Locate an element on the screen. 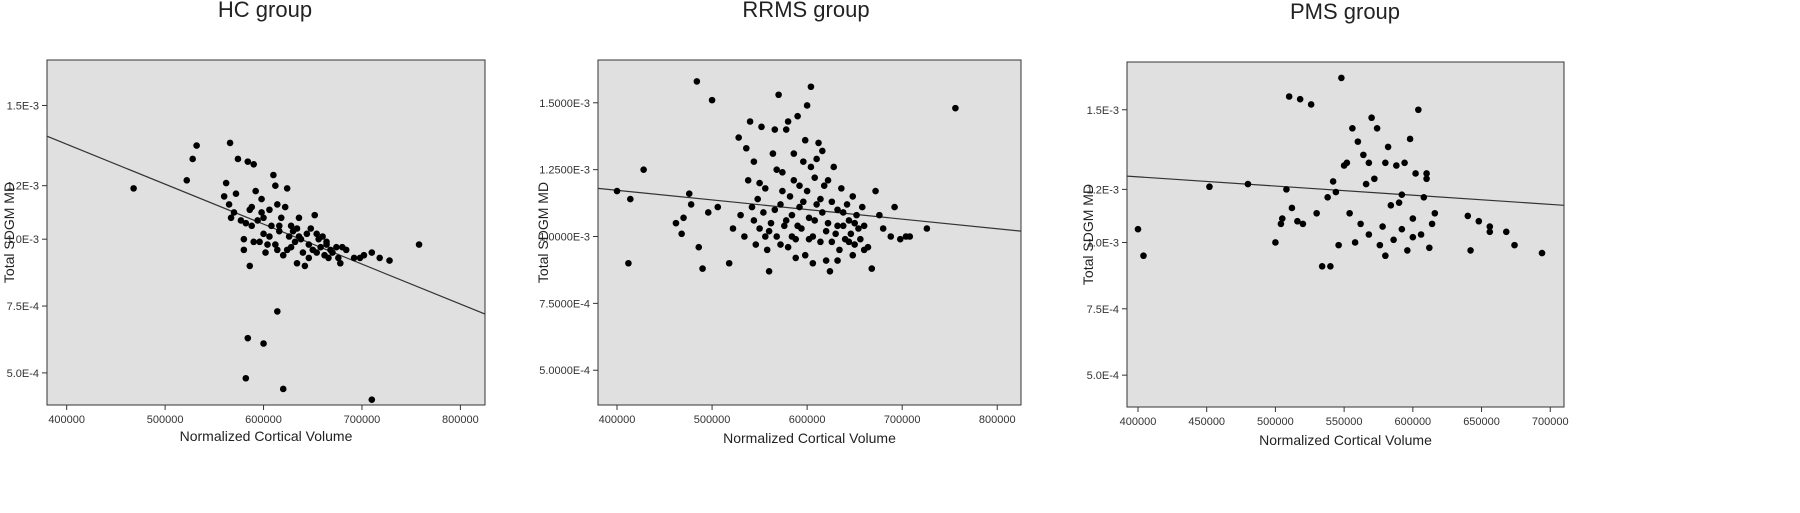  x-tick-label: 400000 is located at coordinates (66, 420).